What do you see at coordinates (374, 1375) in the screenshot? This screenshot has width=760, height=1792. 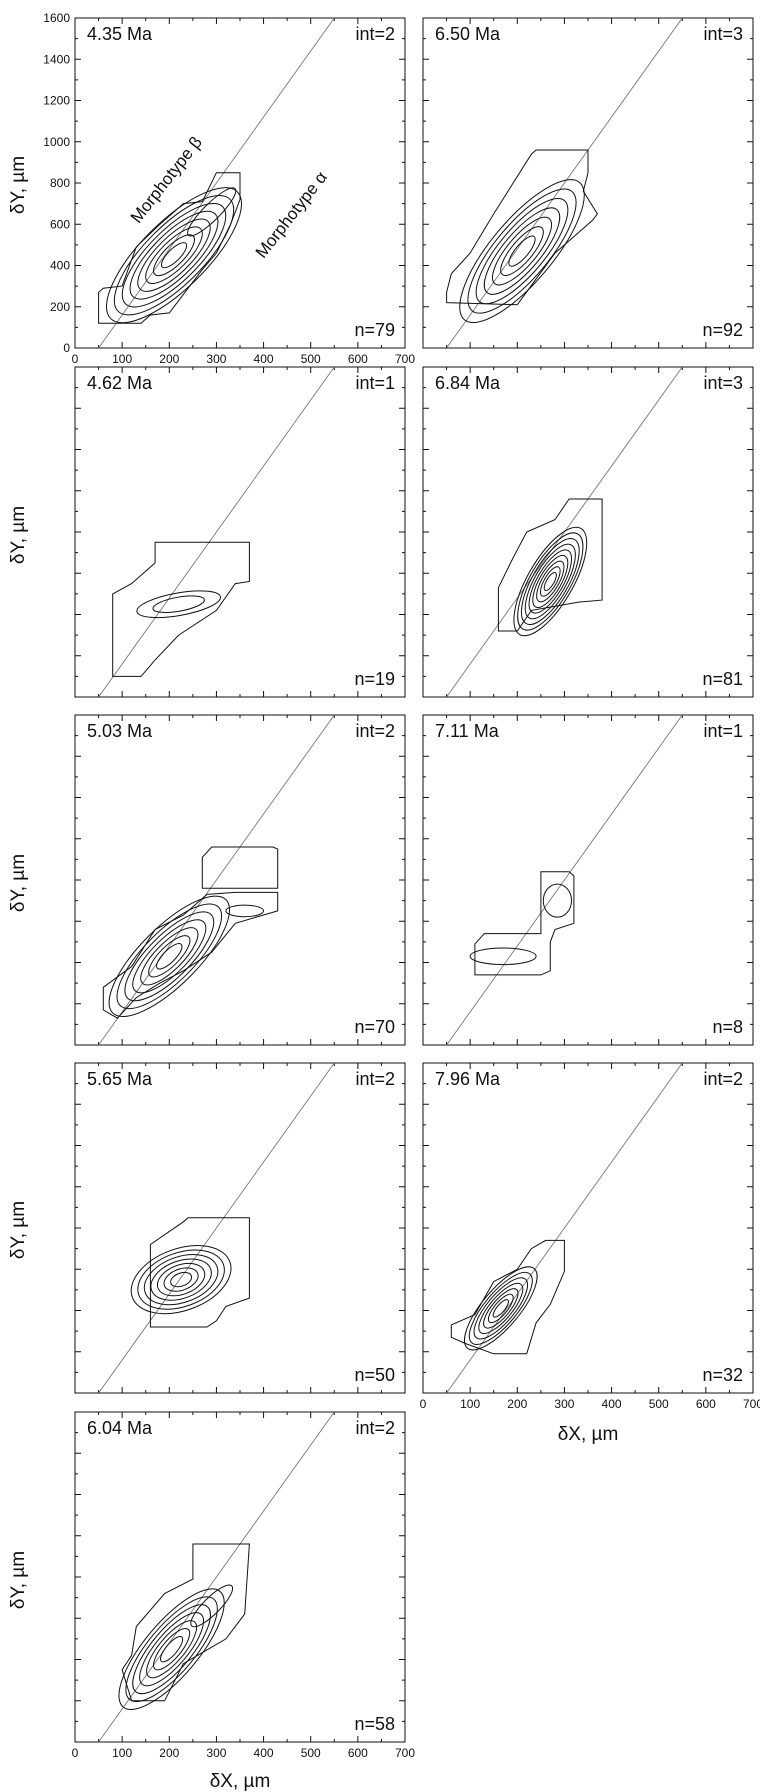 I see `sample-size-label: n=50` at bounding box center [374, 1375].